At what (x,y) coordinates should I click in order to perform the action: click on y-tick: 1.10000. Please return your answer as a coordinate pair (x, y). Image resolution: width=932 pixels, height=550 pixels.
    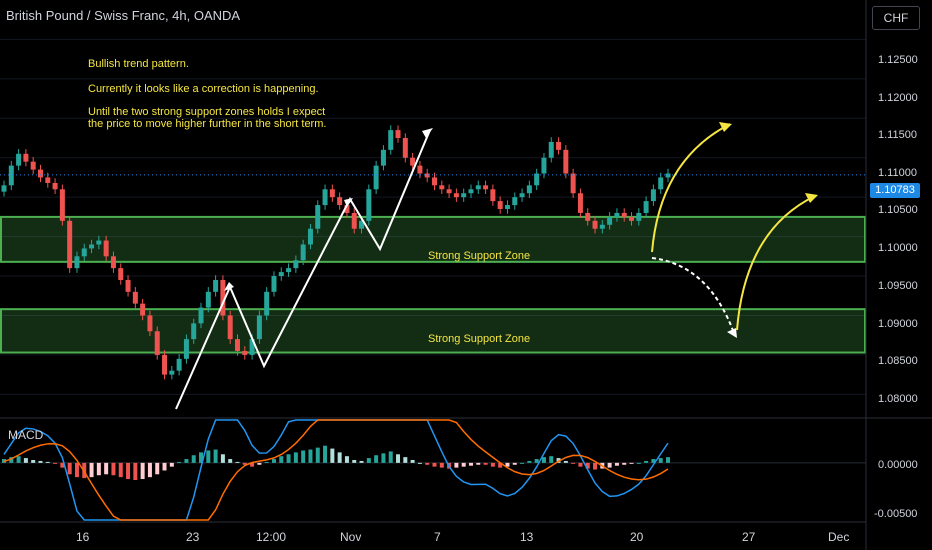
    Looking at the image, I should click on (898, 248).